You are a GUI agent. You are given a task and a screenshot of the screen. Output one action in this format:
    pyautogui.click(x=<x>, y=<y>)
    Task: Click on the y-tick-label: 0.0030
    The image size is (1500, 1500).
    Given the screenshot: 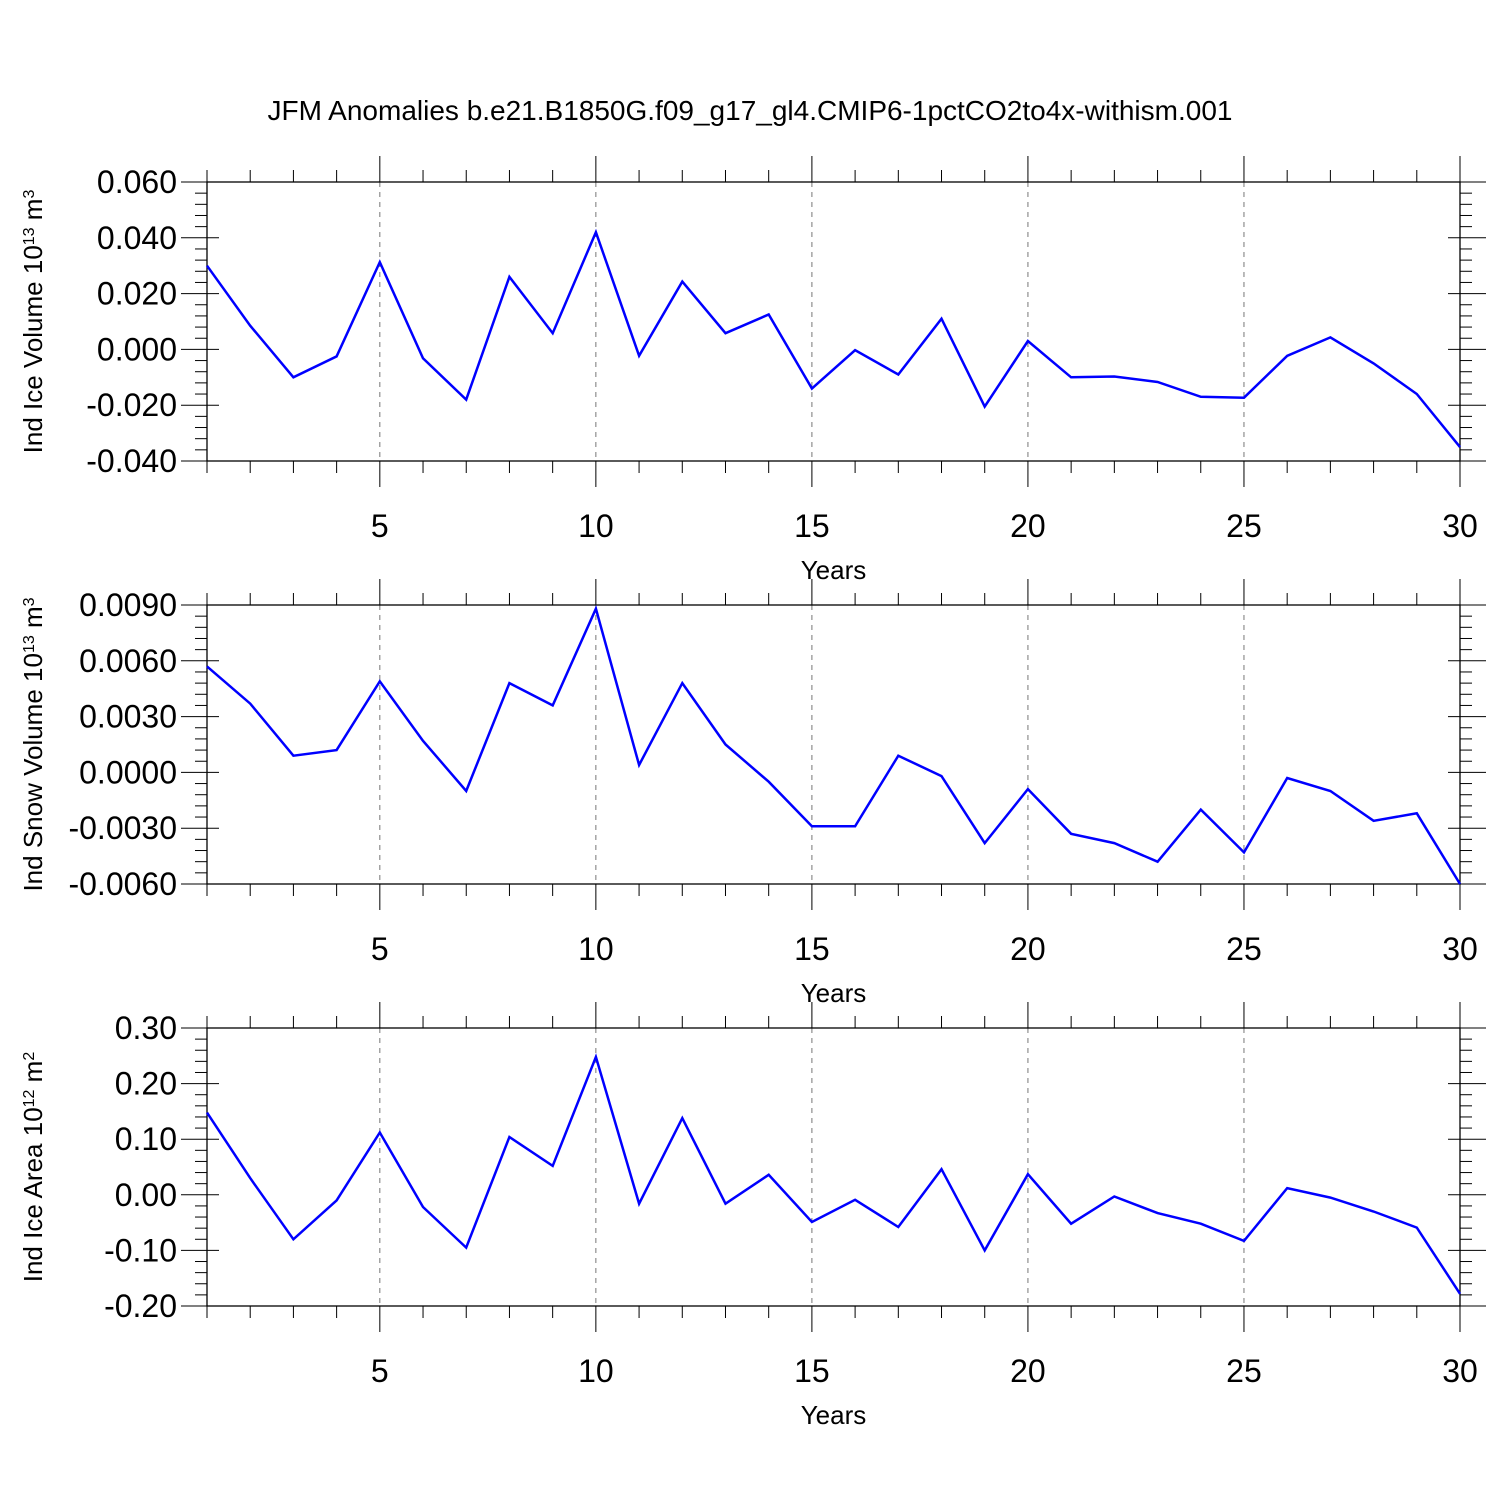 What is the action you would take?
    pyautogui.click(x=128, y=717)
    